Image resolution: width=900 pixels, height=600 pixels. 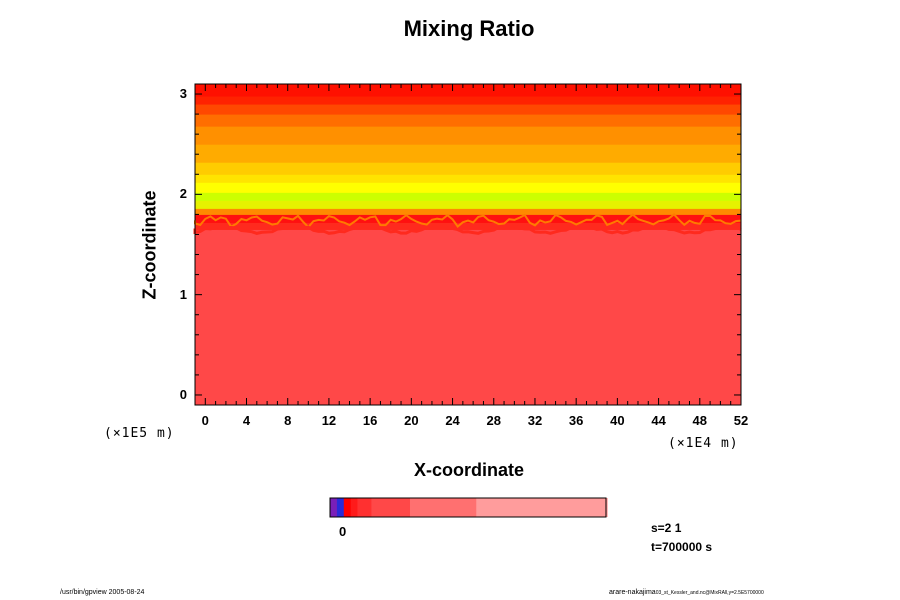 What do you see at coordinates (452, 420) in the screenshot?
I see `x-tick-label: 24` at bounding box center [452, 420].